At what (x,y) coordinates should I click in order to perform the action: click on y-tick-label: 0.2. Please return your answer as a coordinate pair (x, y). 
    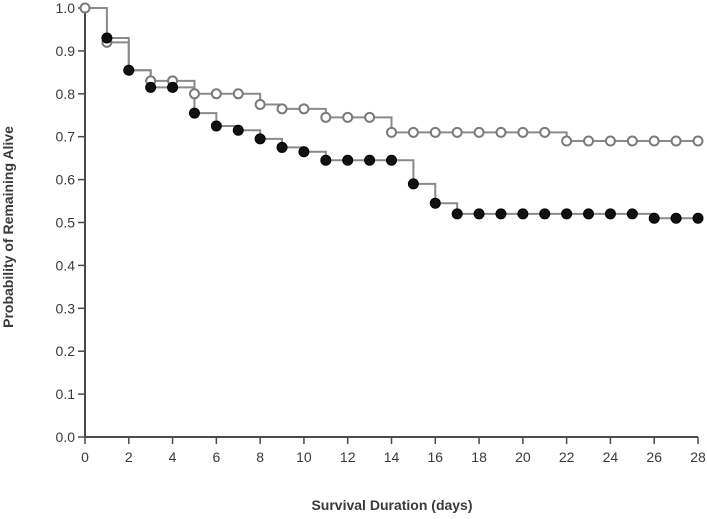
    Looking at the image, I should click on (66, 351).